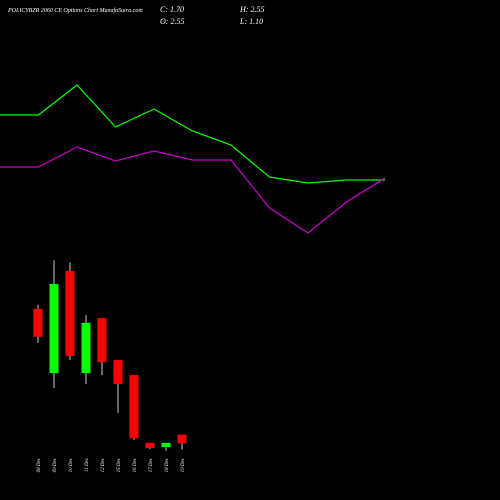 The width and height of the screenshot is (500, 500). What do you see at coordinates (151, 464) in the screenshot?
I see `x-tick-label: 17 Dec` at bounding box center [151, 464].